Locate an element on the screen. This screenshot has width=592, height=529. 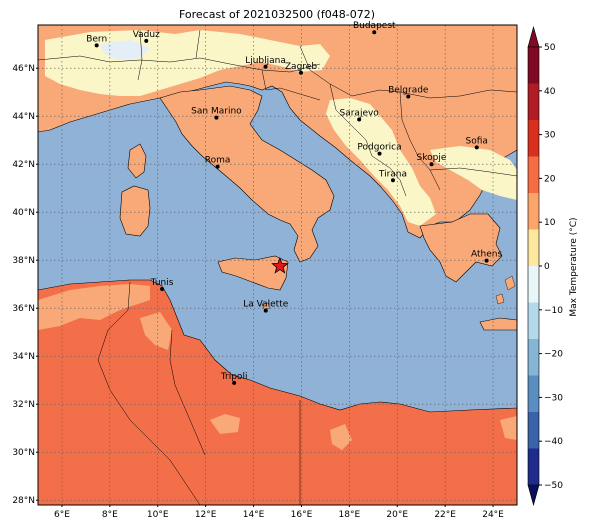
city-label: Belgrade is located at coordinates (408, 91).